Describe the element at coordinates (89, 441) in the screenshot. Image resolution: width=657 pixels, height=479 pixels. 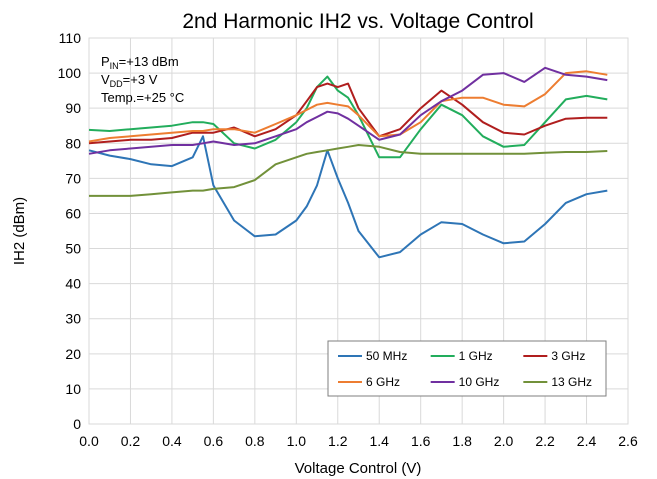
I see `x-tick-label: 0.0` at that location.